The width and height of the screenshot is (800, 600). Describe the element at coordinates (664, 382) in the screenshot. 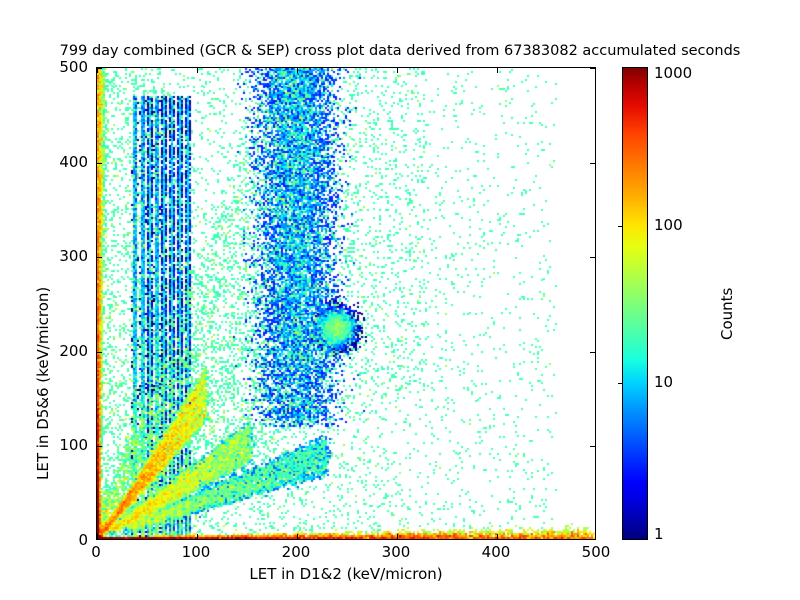

I see `colorbar-tick-label: 10` at that location.